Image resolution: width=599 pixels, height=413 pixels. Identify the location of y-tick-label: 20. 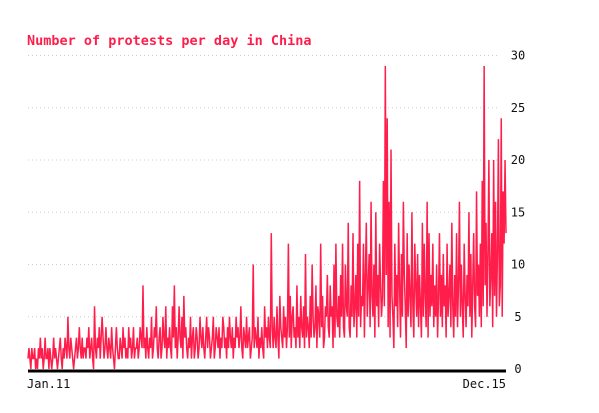
(518, 160).